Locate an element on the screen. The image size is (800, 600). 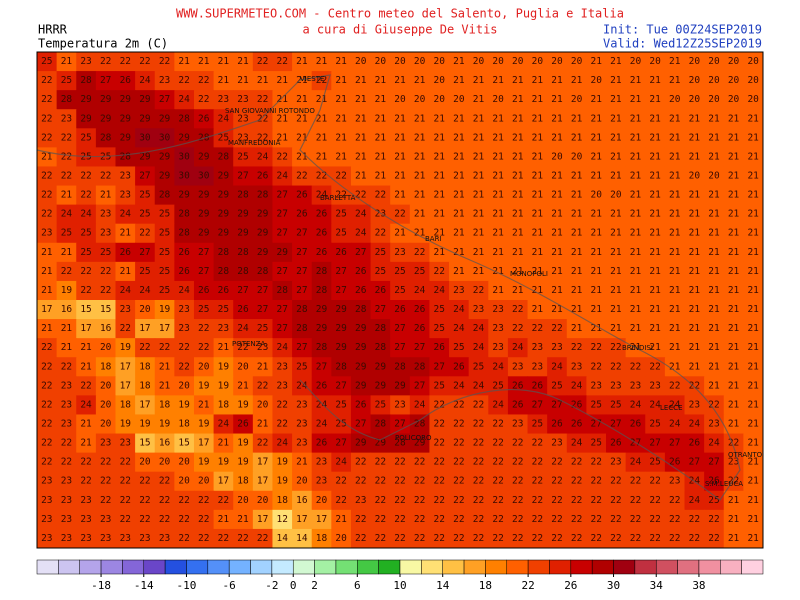
temp-value: 16 is located at coordinates (165, 443).